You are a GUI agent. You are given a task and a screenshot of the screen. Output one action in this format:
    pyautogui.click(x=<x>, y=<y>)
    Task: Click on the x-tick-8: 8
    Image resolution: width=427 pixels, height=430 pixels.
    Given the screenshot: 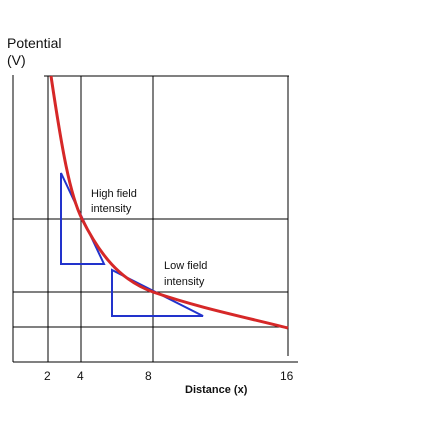 What is the action you would take?
    pyautogui.click(x=148, y=376)
    